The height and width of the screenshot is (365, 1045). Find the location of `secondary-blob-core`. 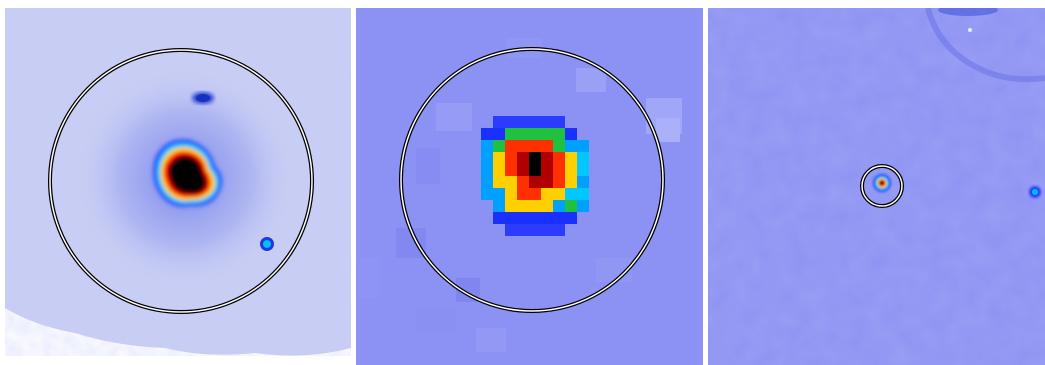

secondary-blob-core is located at coordinates (203, 98).